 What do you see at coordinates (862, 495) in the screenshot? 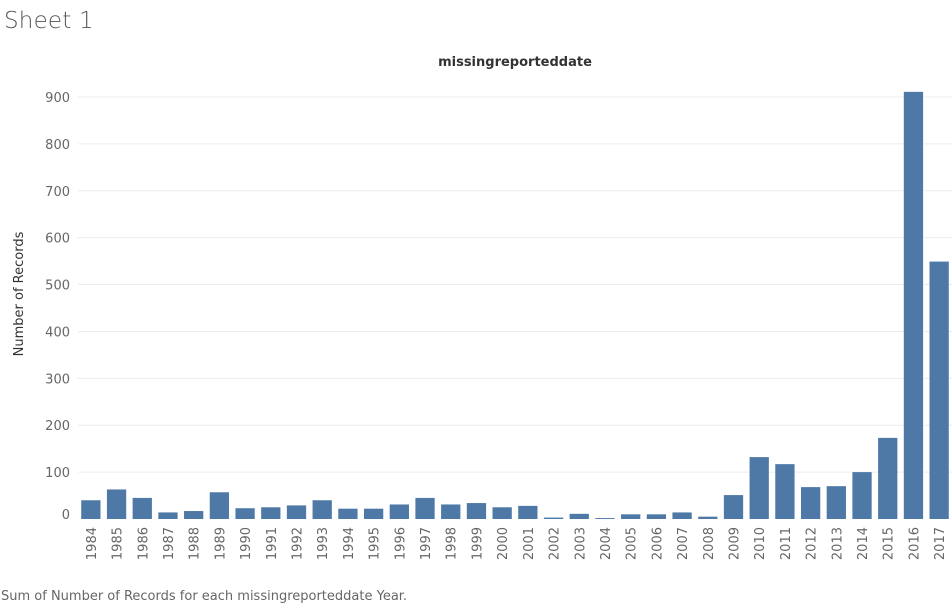
I see `bar-2014` at bounding box center [862, 495].